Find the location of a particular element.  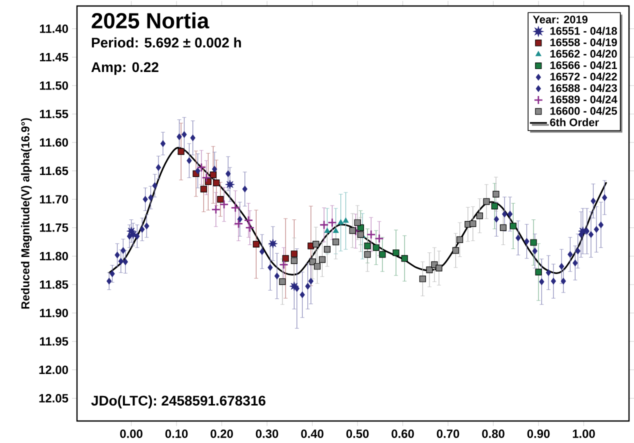

legend-title: Year: 2019 is located at coordinates (560, 20).